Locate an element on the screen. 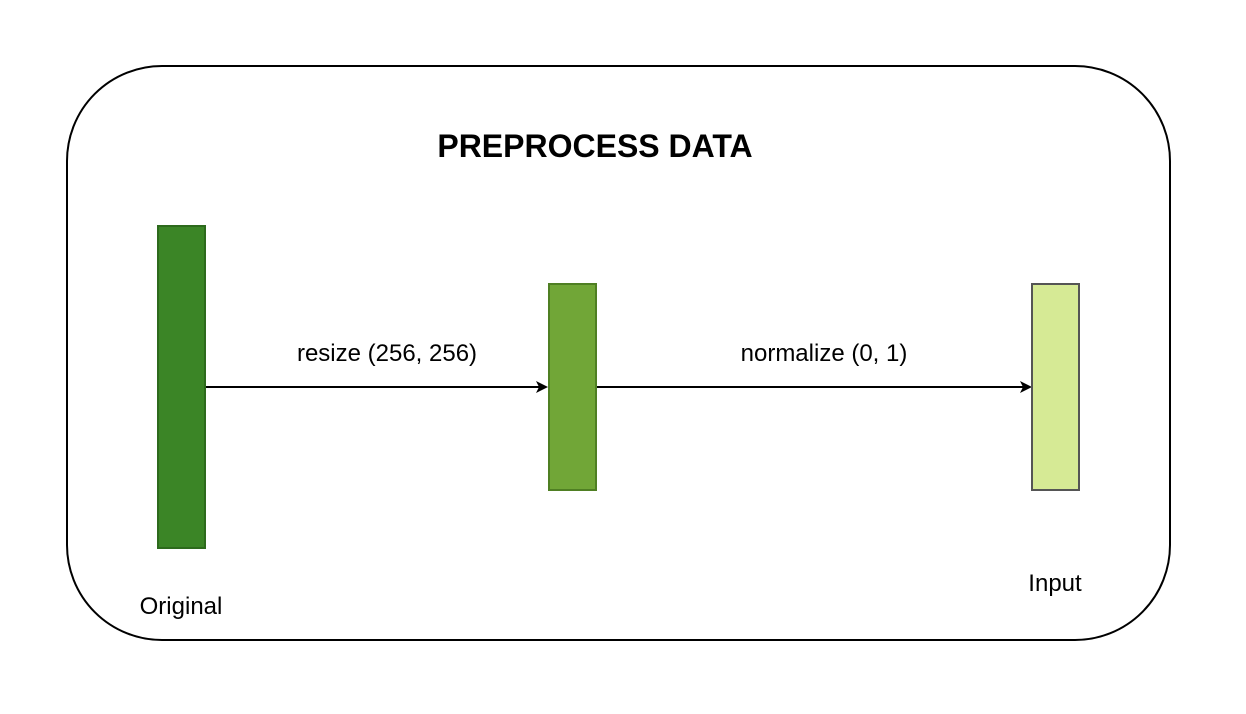 This screenshot has width=1246, height=714. edge-label-normalize: normalize (0, 1) is located at coordinates (824, 353).